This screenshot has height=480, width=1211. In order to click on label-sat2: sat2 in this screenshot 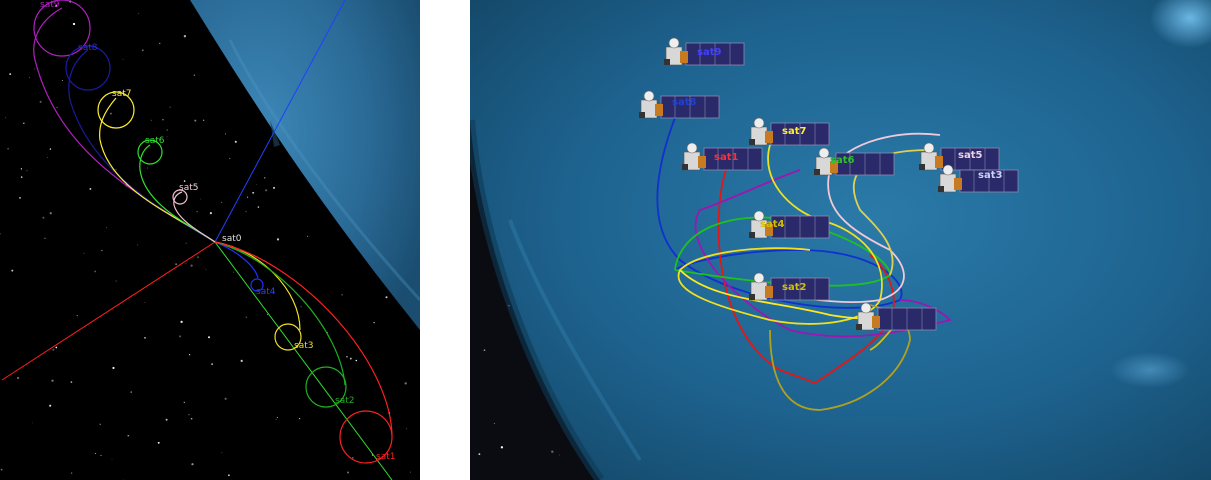, I will do `click(344, 401)`.